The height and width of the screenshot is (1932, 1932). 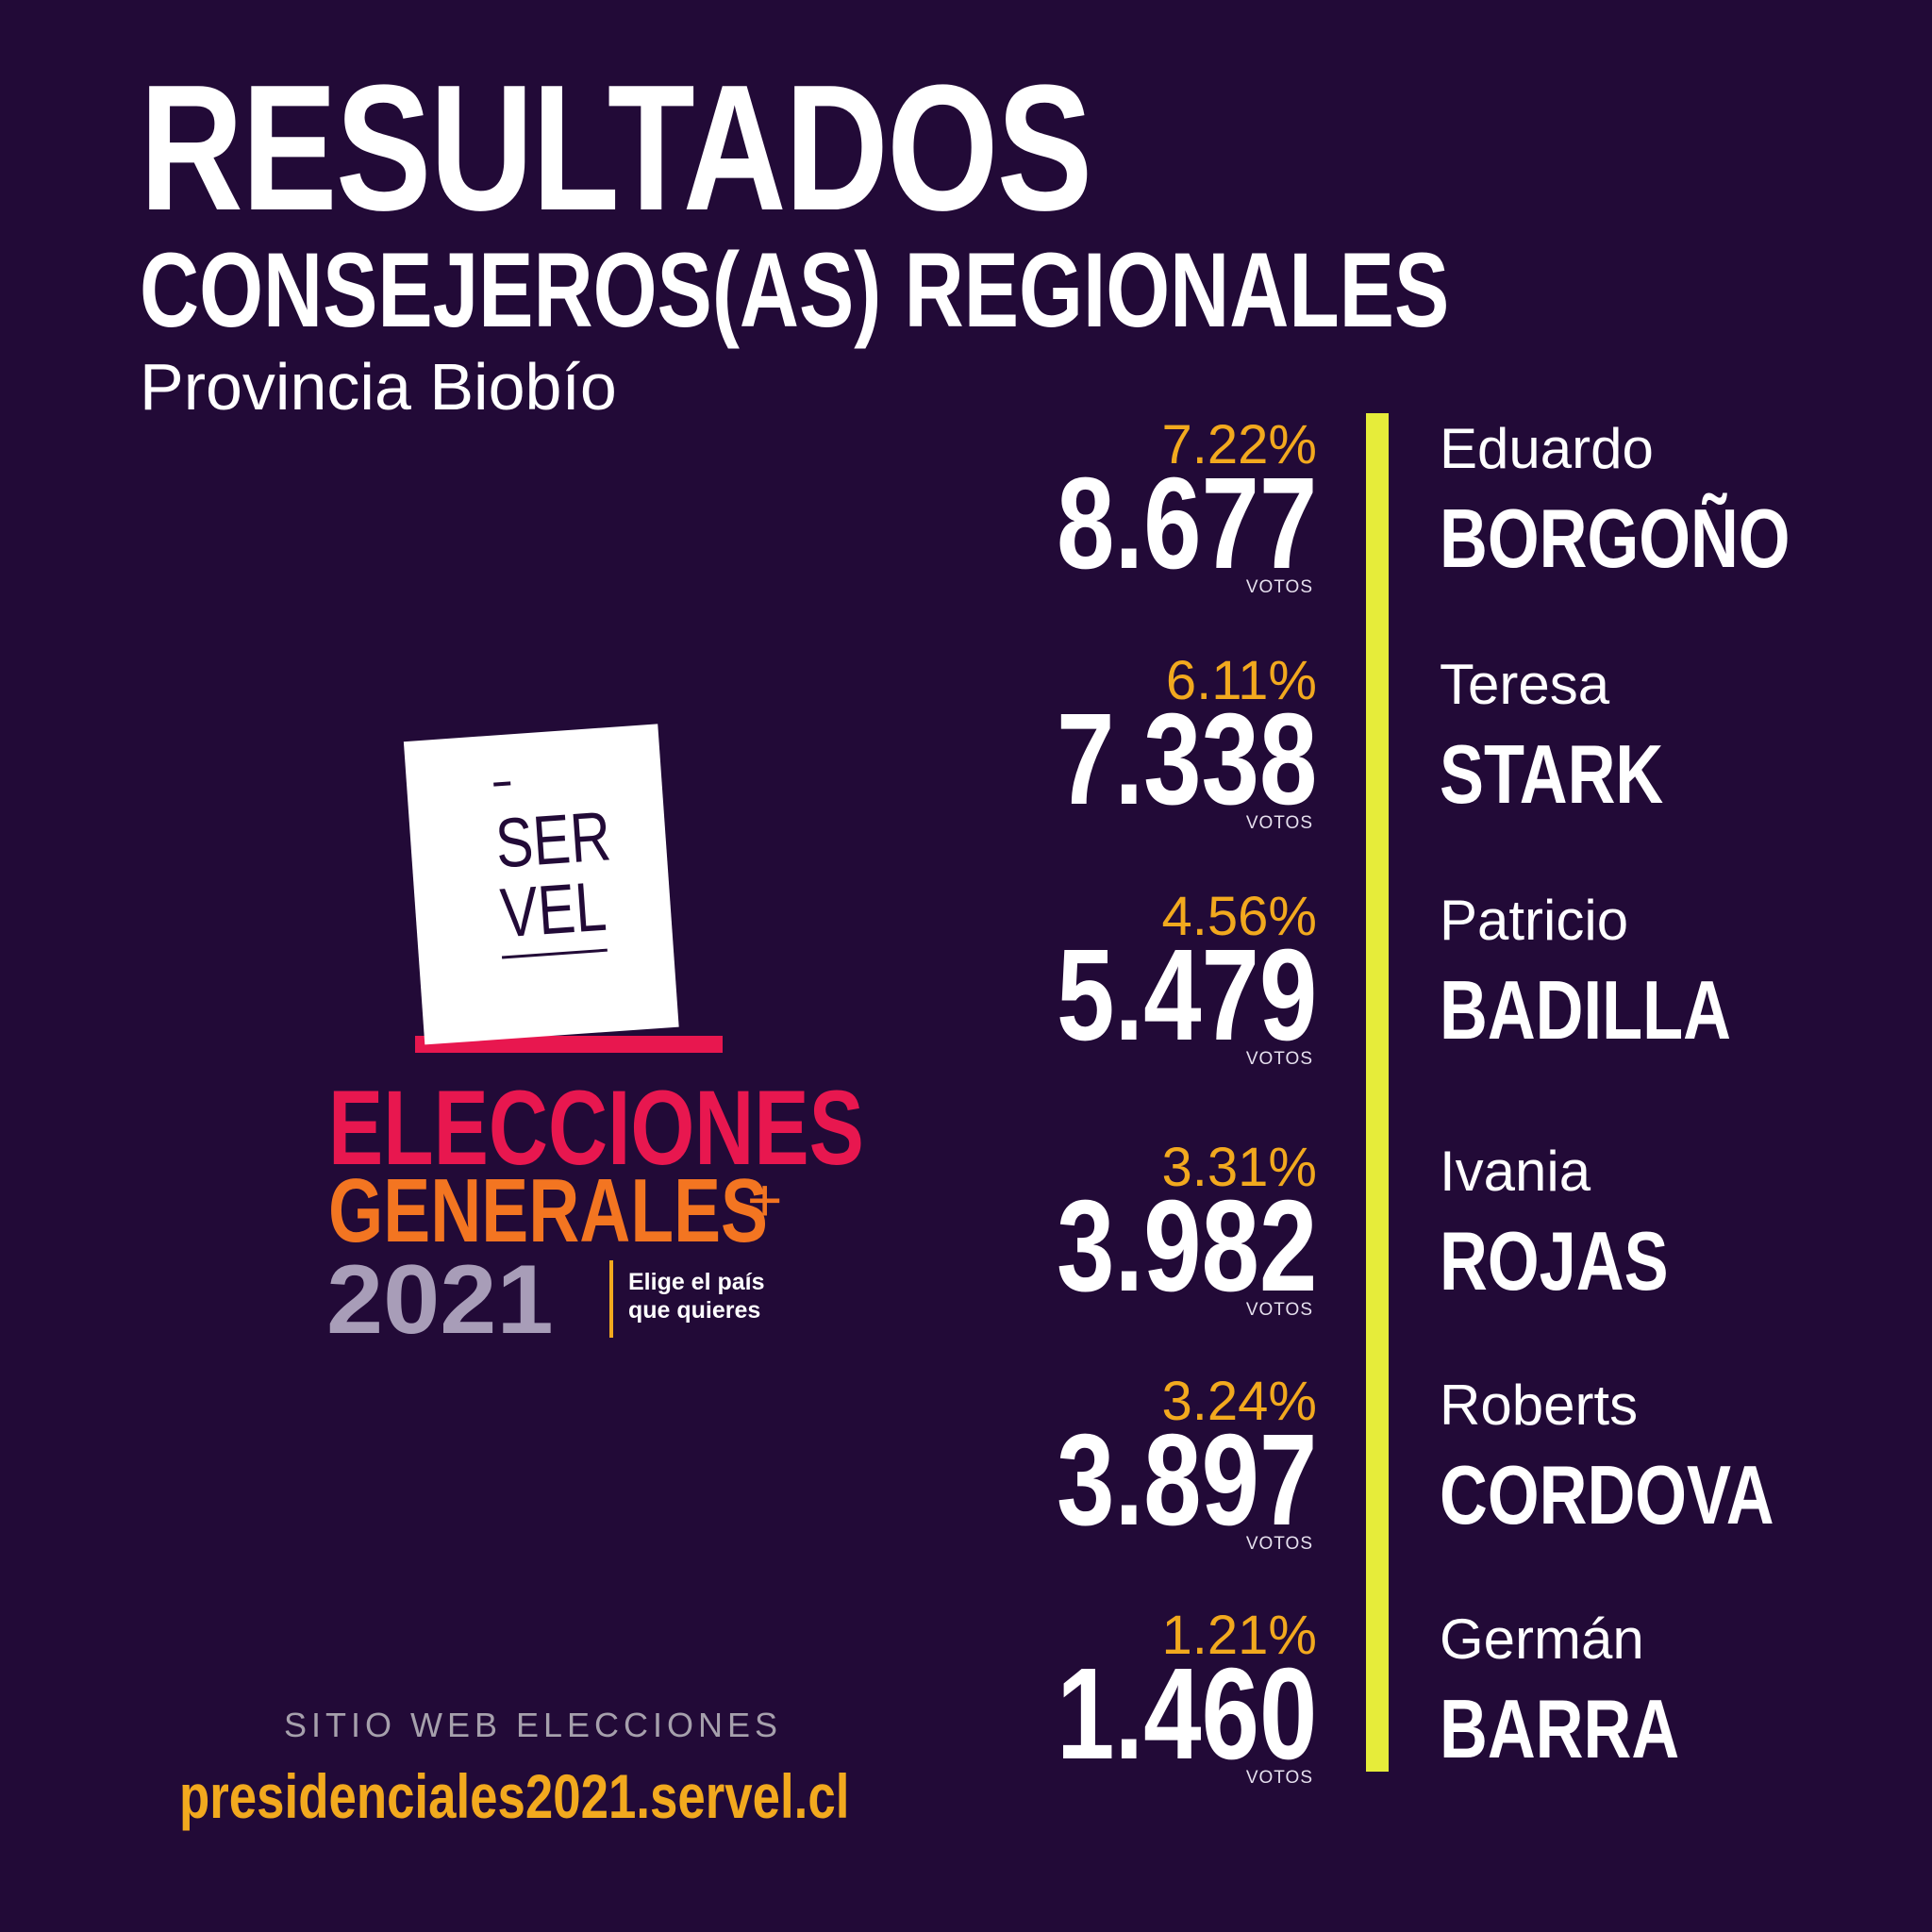 I want to click on candidate-last-name: CORDOVA, so click(x=1607, y=1495).